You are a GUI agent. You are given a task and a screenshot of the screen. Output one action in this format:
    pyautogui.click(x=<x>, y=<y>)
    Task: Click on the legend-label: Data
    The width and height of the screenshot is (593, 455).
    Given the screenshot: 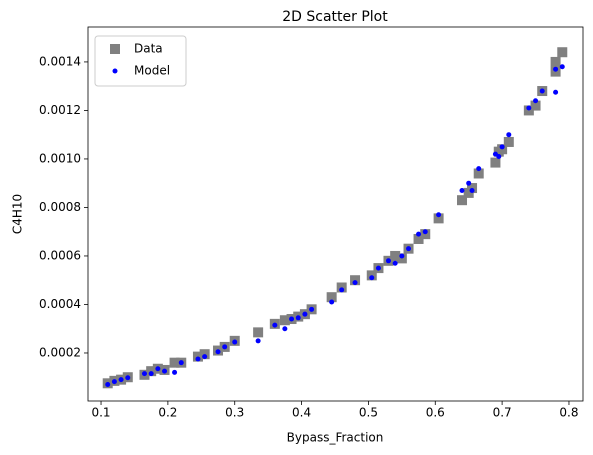 What is the action you would take?
    pyautogui.click(x=148, y=49)
    